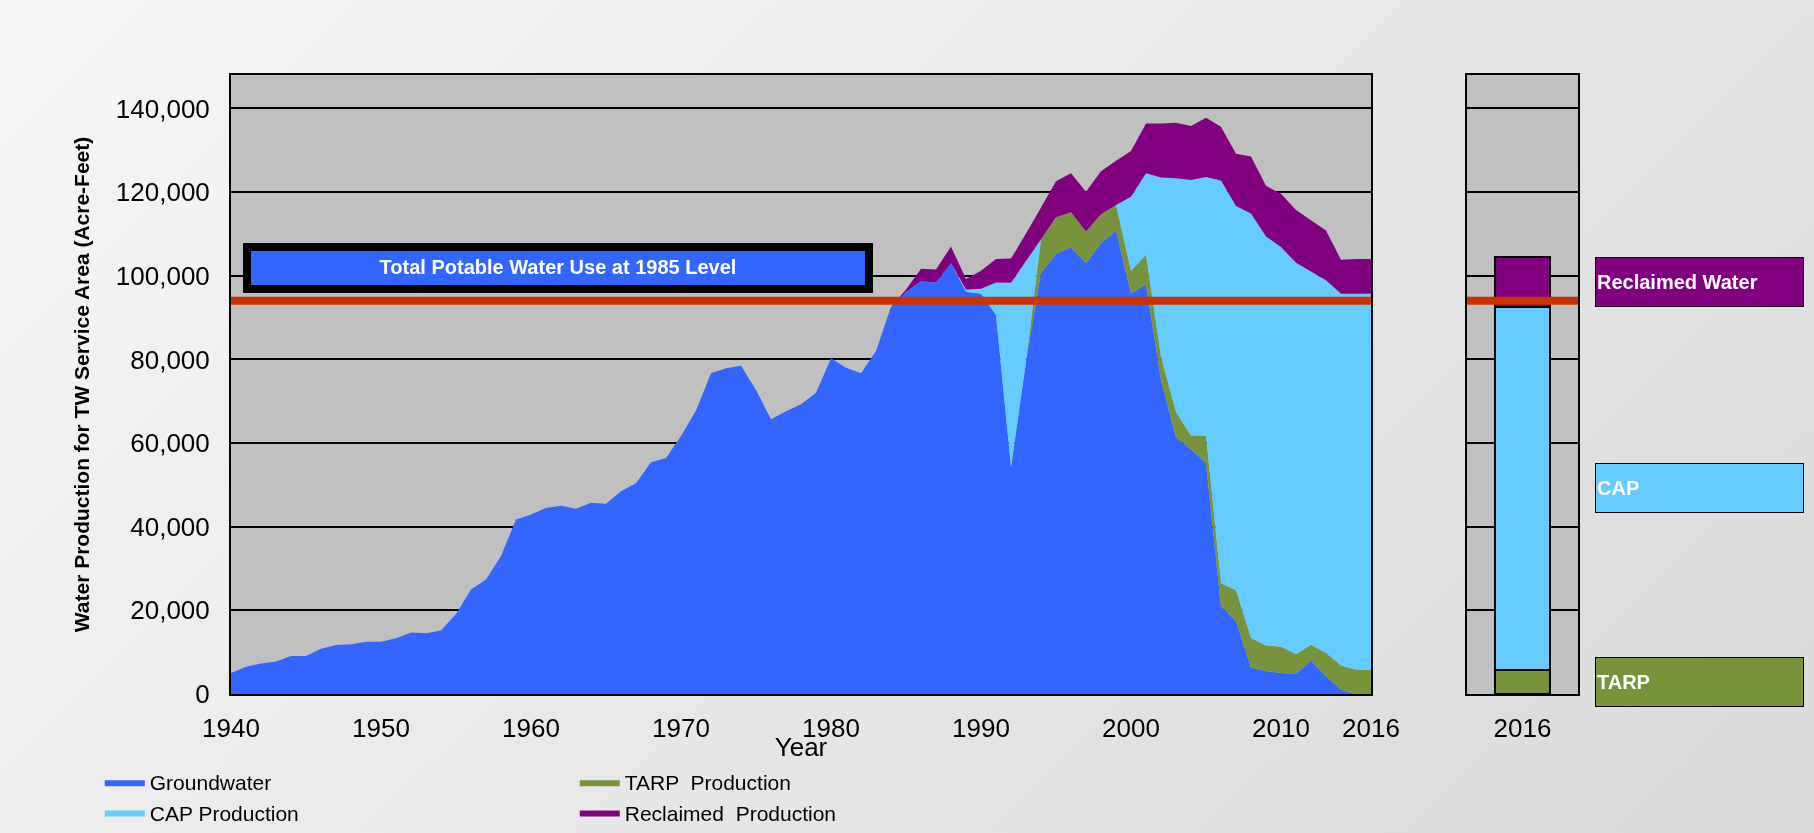  I want to click on x-tick-label: 1950, so click(381, 728).